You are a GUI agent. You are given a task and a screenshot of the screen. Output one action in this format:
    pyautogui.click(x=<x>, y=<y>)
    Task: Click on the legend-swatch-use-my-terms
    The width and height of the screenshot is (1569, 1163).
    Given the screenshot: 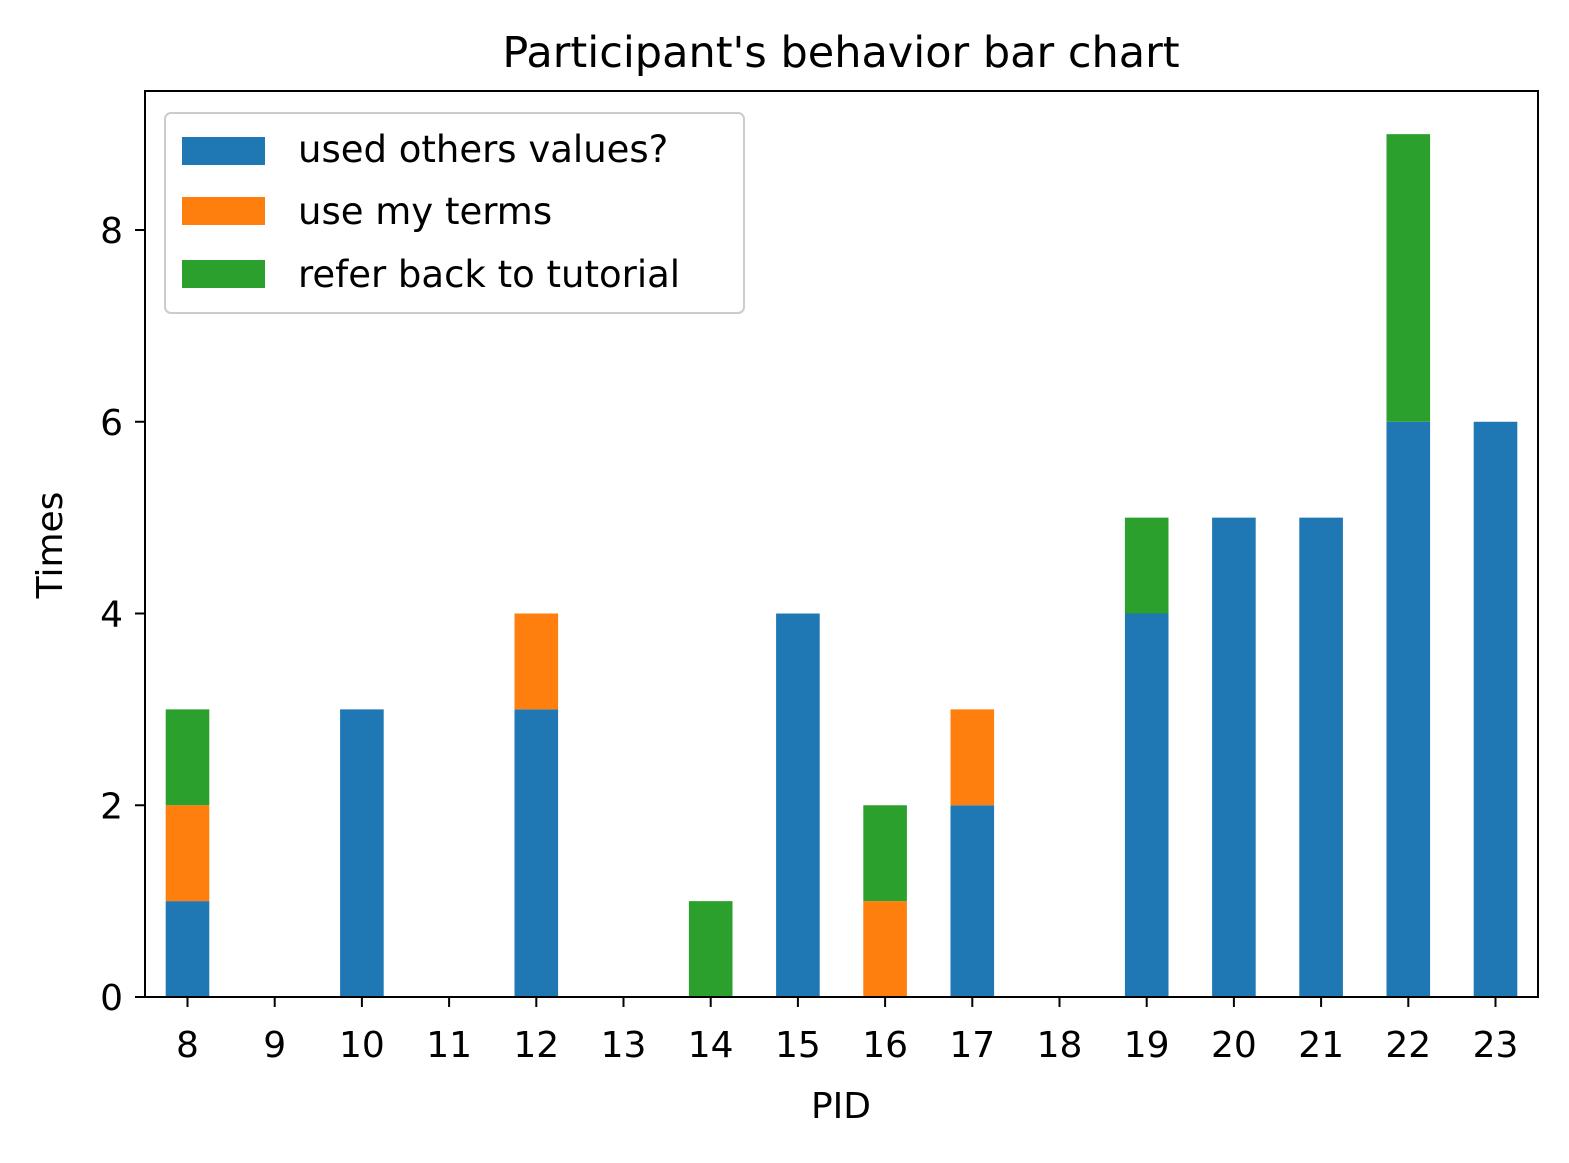 What is the action you would take?
    pyautogui.click(x=223, y=211)
    